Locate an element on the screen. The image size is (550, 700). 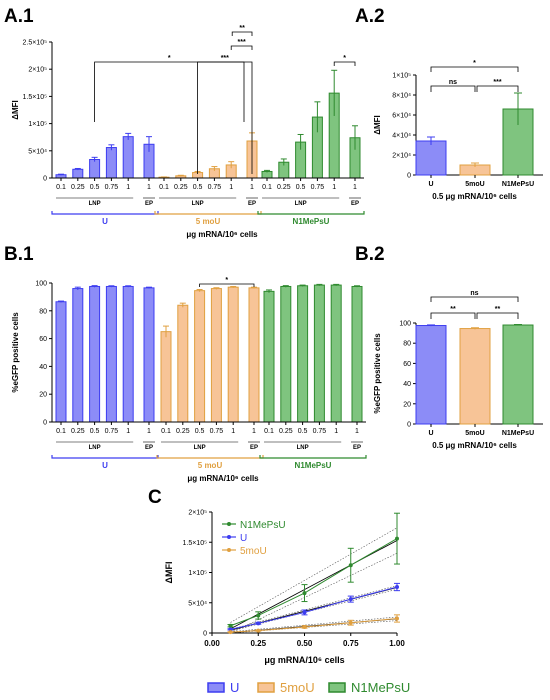
panel-label-c: C is located at coordinates (155, 497).